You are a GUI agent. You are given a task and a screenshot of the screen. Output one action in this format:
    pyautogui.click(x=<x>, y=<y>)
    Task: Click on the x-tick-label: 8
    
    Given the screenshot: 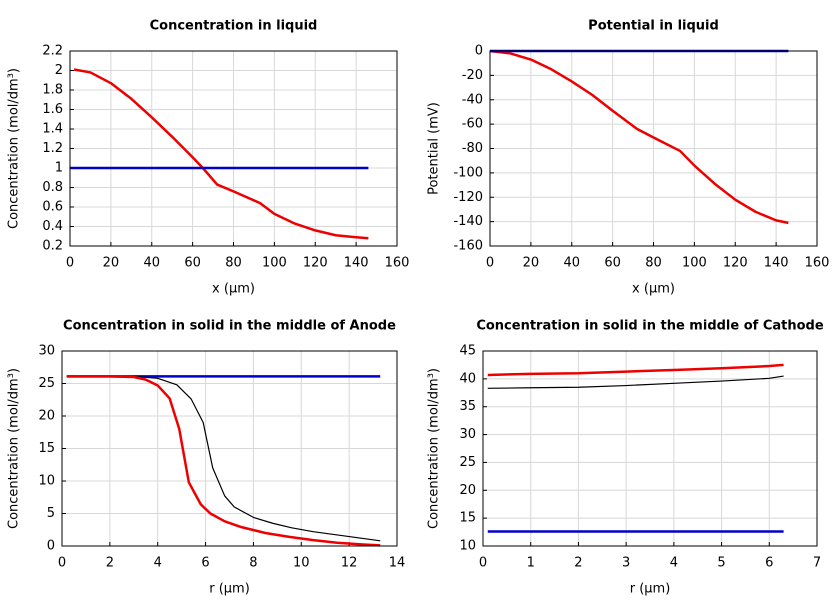 What is the action you would take?
    pyautogui.click(x=253, y=563)
    